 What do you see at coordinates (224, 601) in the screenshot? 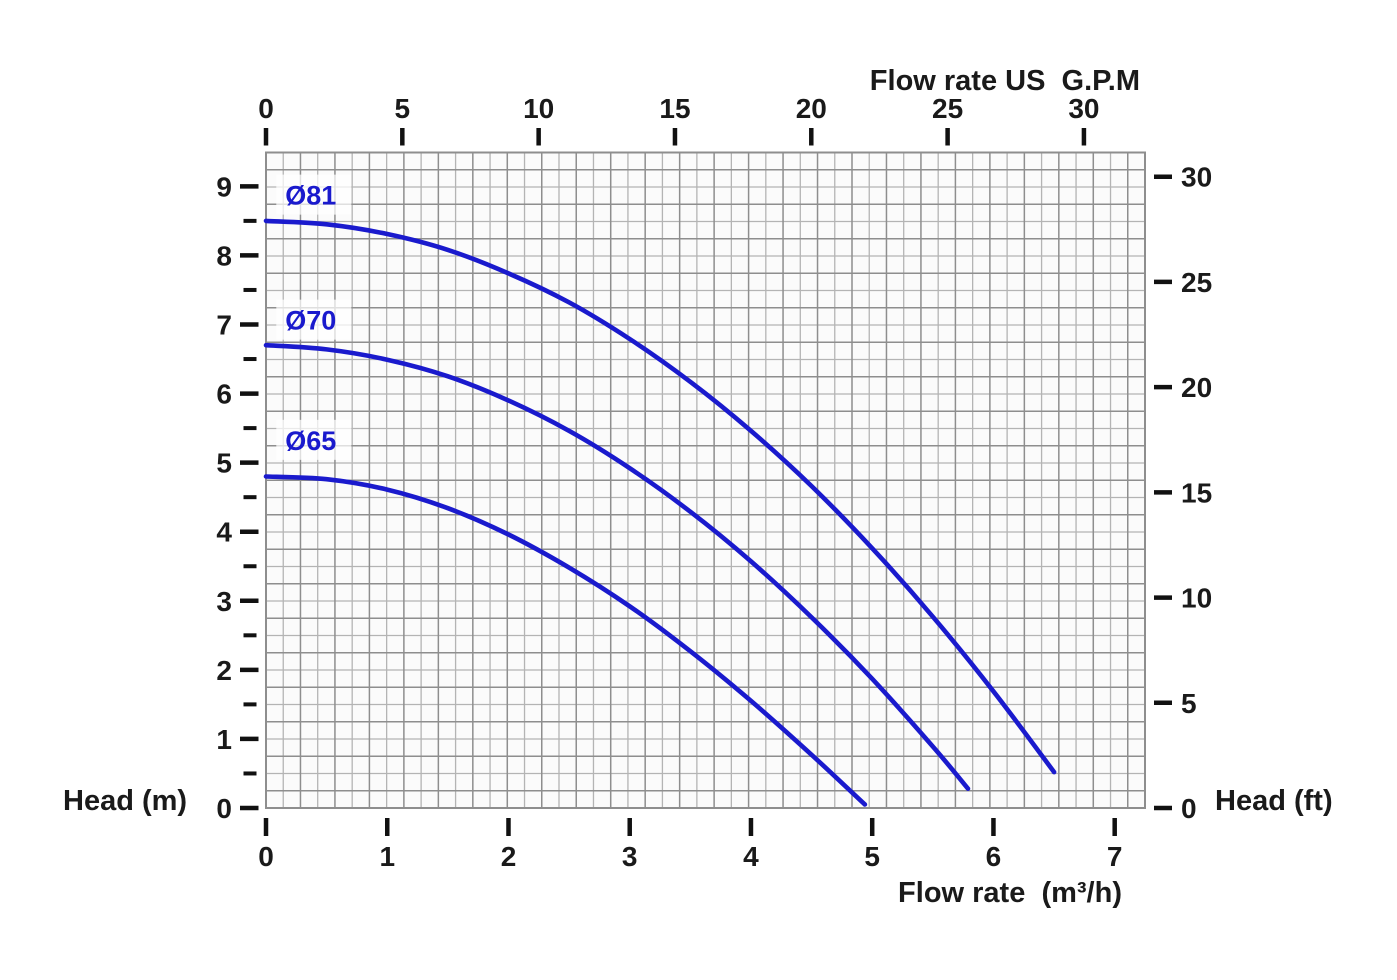
I see `left-axis-tick-label: 3` at bounding box center [224, 601].